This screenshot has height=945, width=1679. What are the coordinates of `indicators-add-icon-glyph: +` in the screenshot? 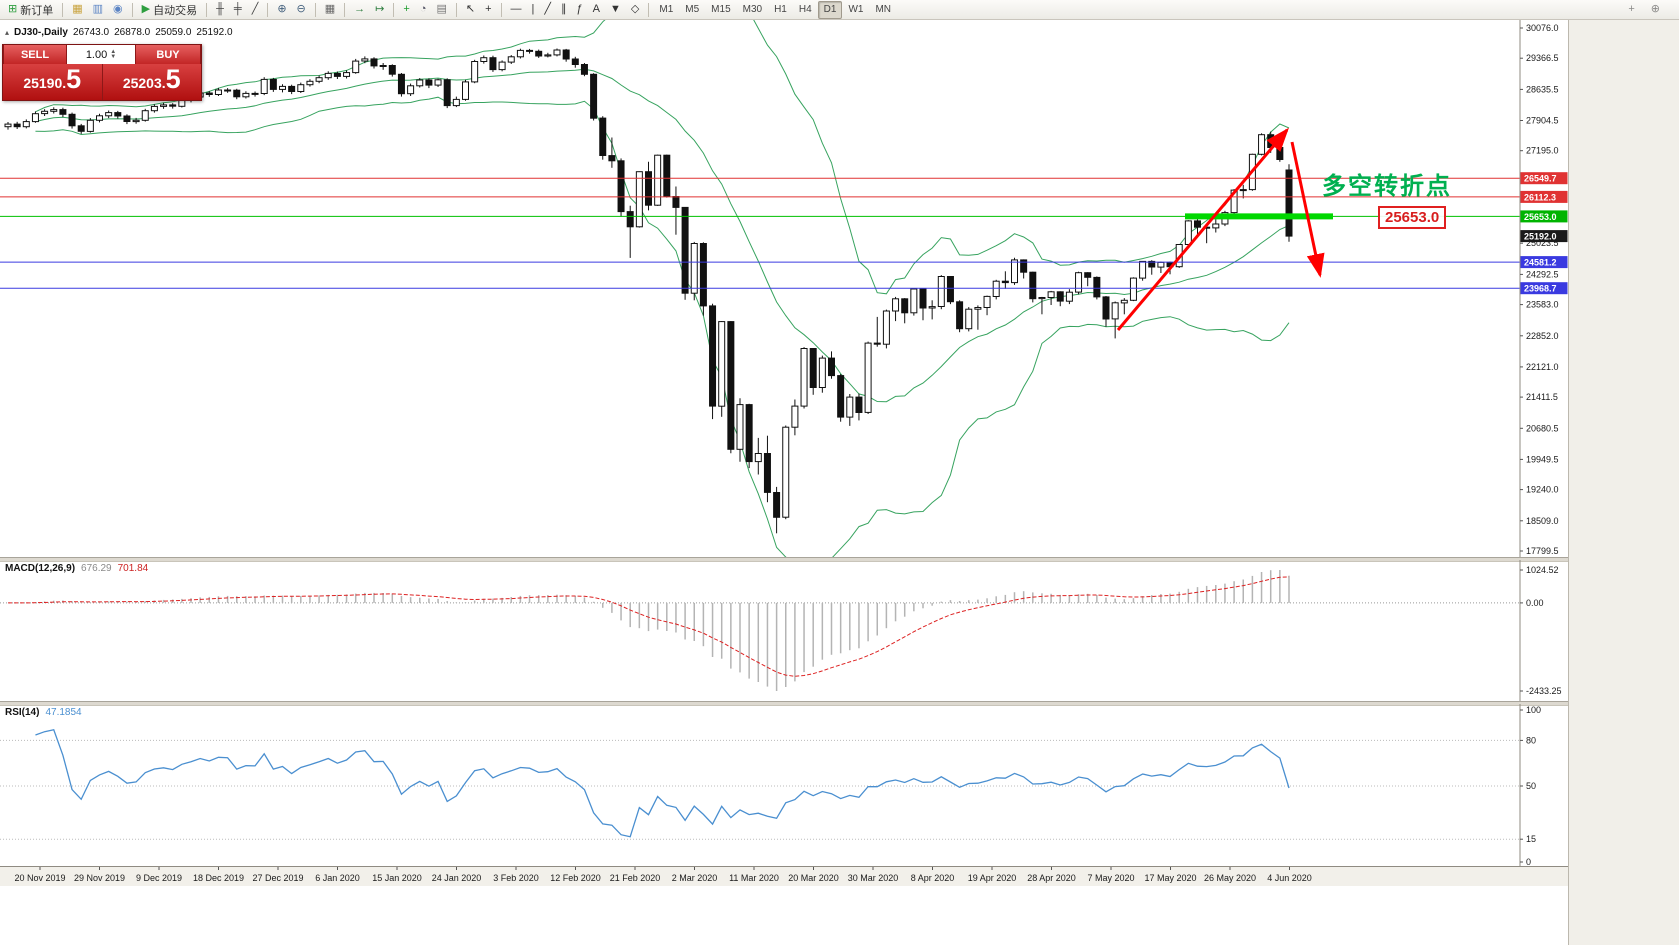 It's located at (406, 9).